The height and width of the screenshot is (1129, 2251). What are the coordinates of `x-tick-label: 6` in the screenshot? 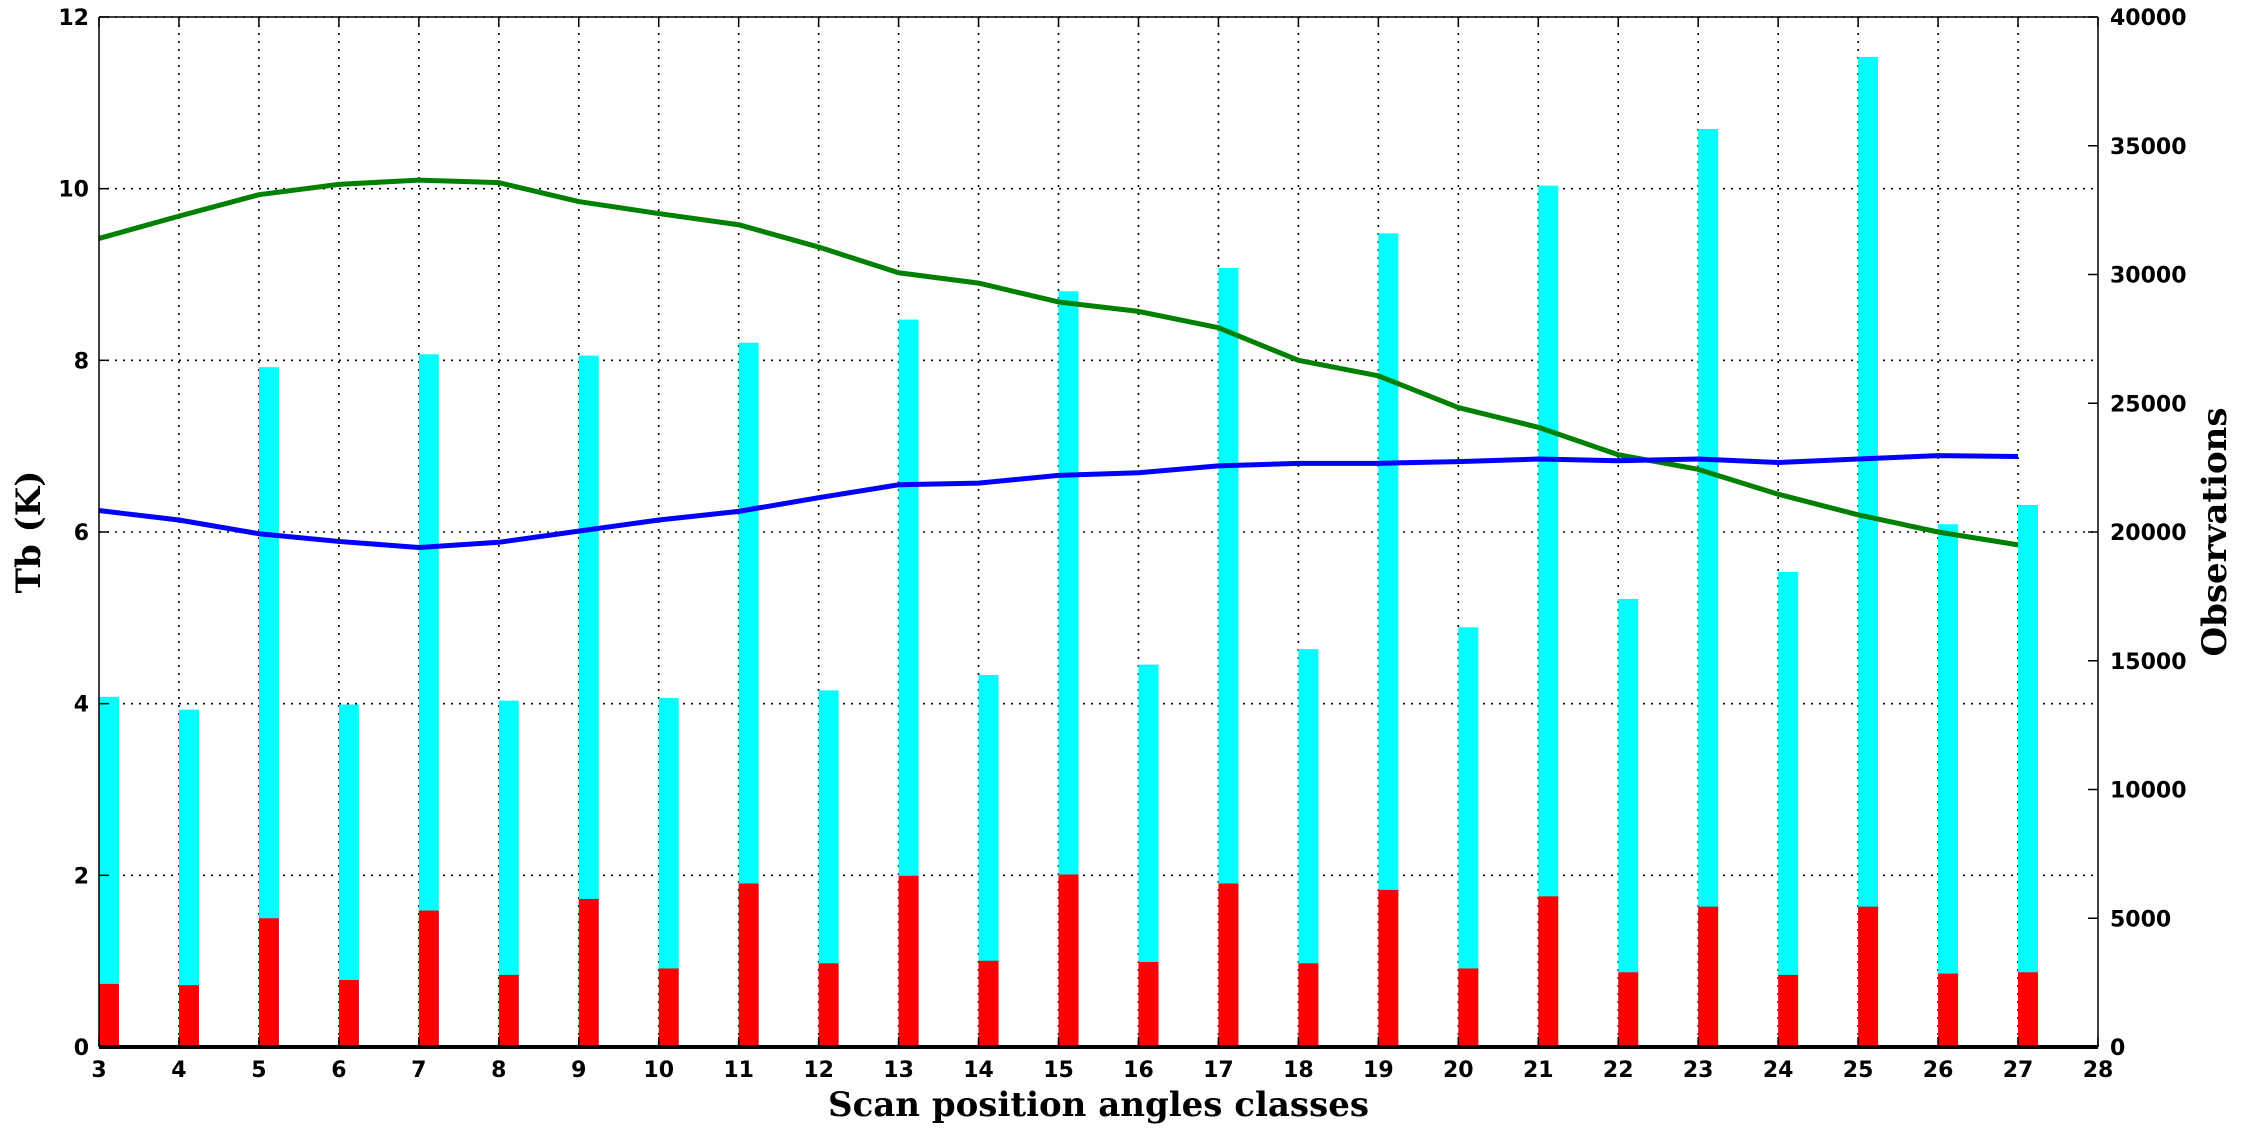 It's located at (338, 1070).